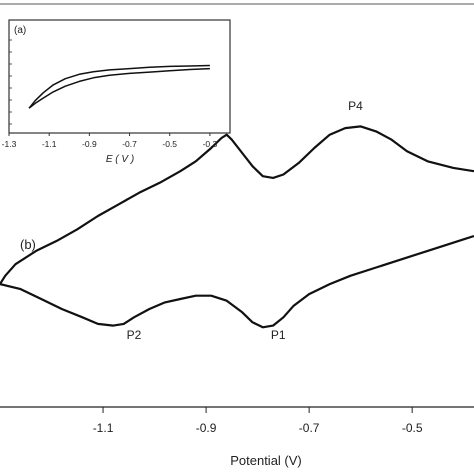  I want to click on inset-x-tick-label: -0.5, so click(169, 144).